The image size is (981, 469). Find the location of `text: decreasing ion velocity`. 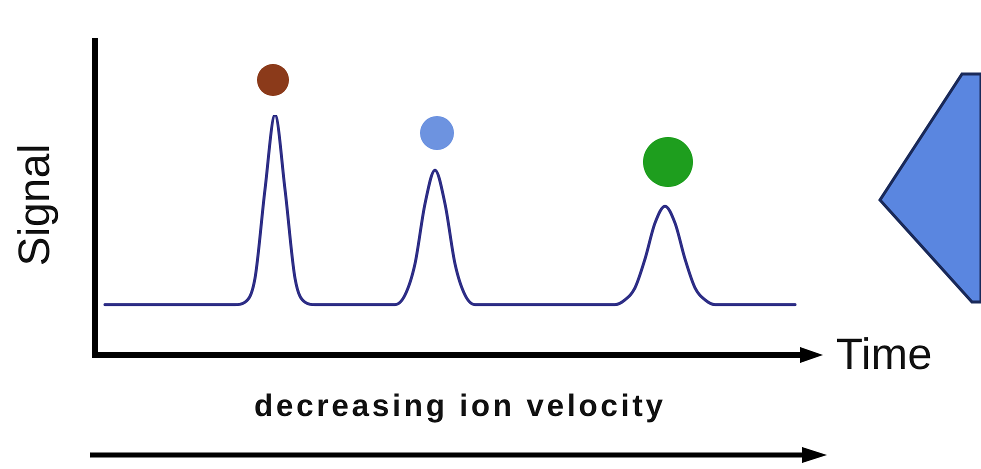

text: decreasing ion velocity is located at coordinates (460, 406).